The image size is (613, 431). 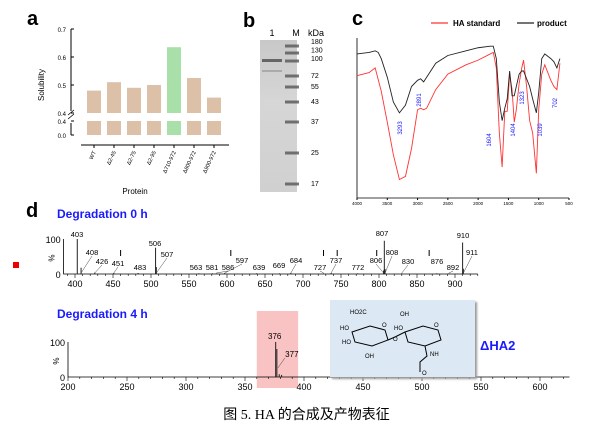 I want to click on unit-label: kDa, so click(x=316, y=33).